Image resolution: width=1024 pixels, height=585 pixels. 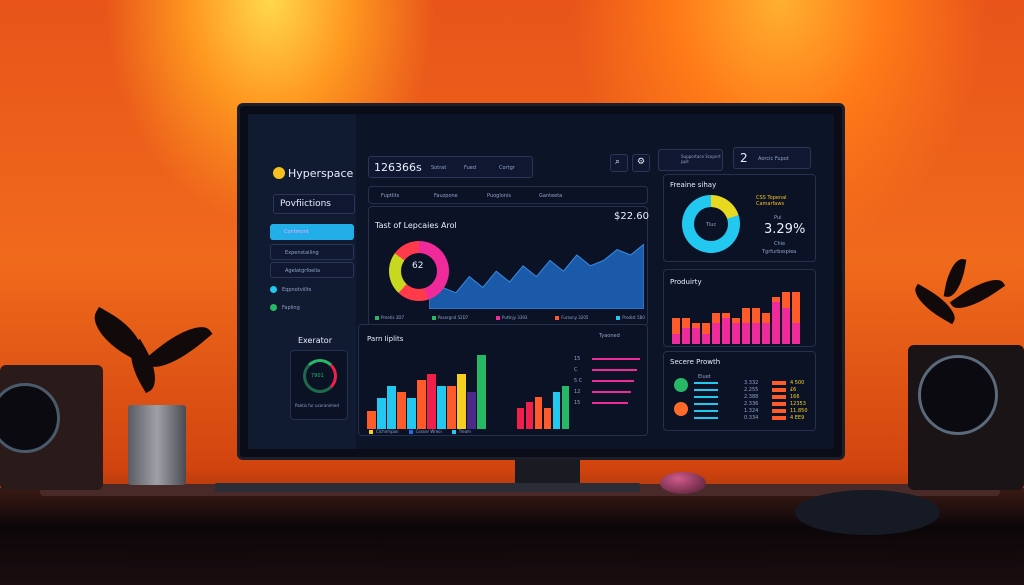 What do you see at coordinates (772, 158) in the screenshot?
I see `notice-card-2: 2 Aorcic Fupot` at bounding box center [772, 158].